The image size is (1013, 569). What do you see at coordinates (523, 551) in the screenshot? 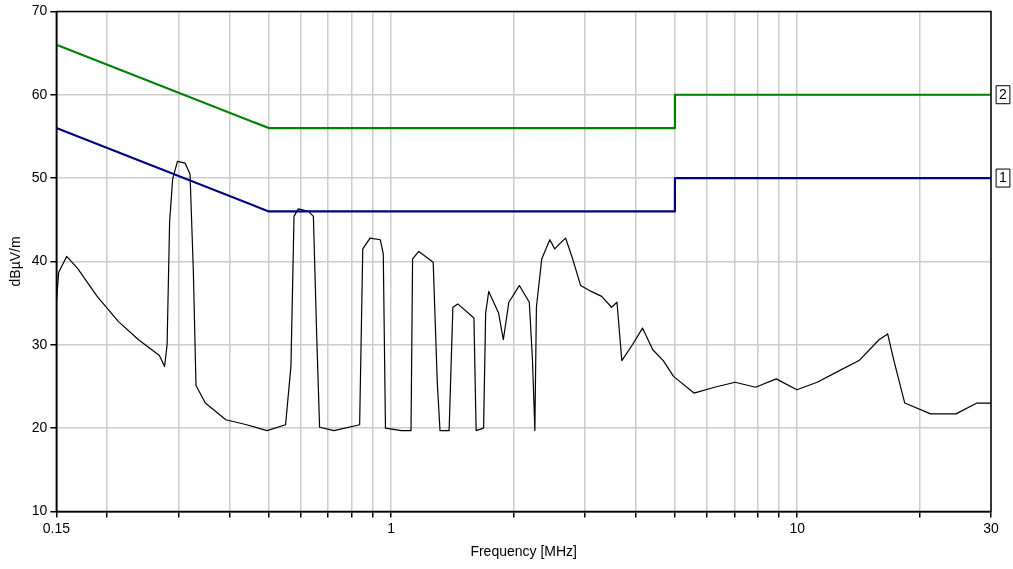
I see `x-axis-title: Frequency [MHz]` at bounding box center [523, 551].